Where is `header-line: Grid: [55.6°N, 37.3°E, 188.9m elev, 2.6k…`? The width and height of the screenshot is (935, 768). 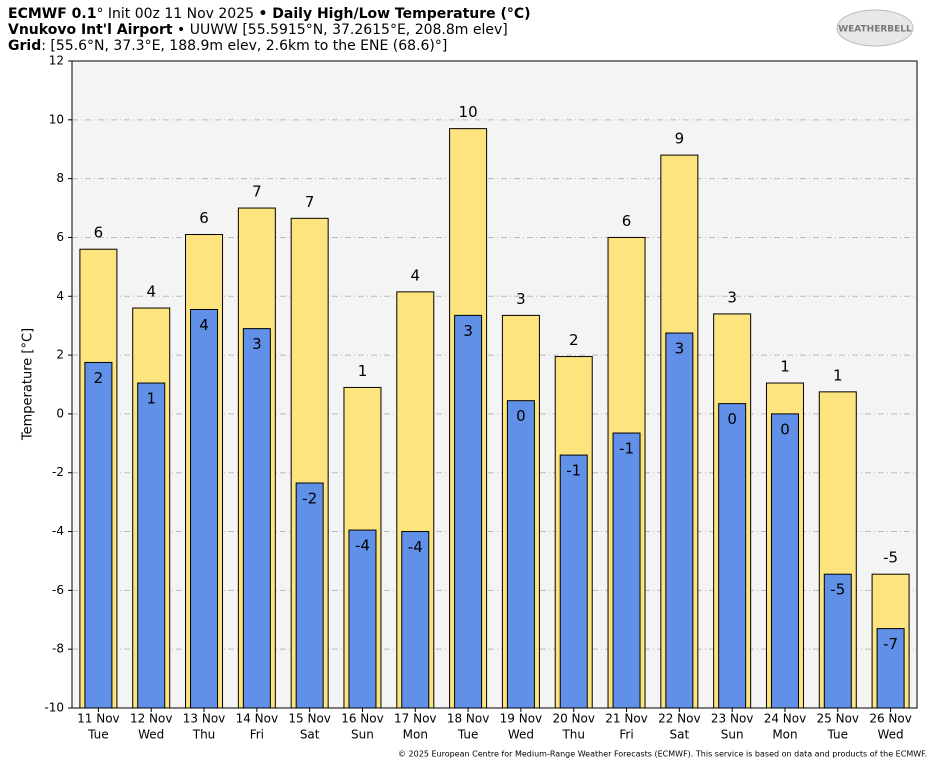 header-line: Grid: [55.6°N, 37.3°E, 188.9m elev, 2.6k… is located at coordinates (227, 46).